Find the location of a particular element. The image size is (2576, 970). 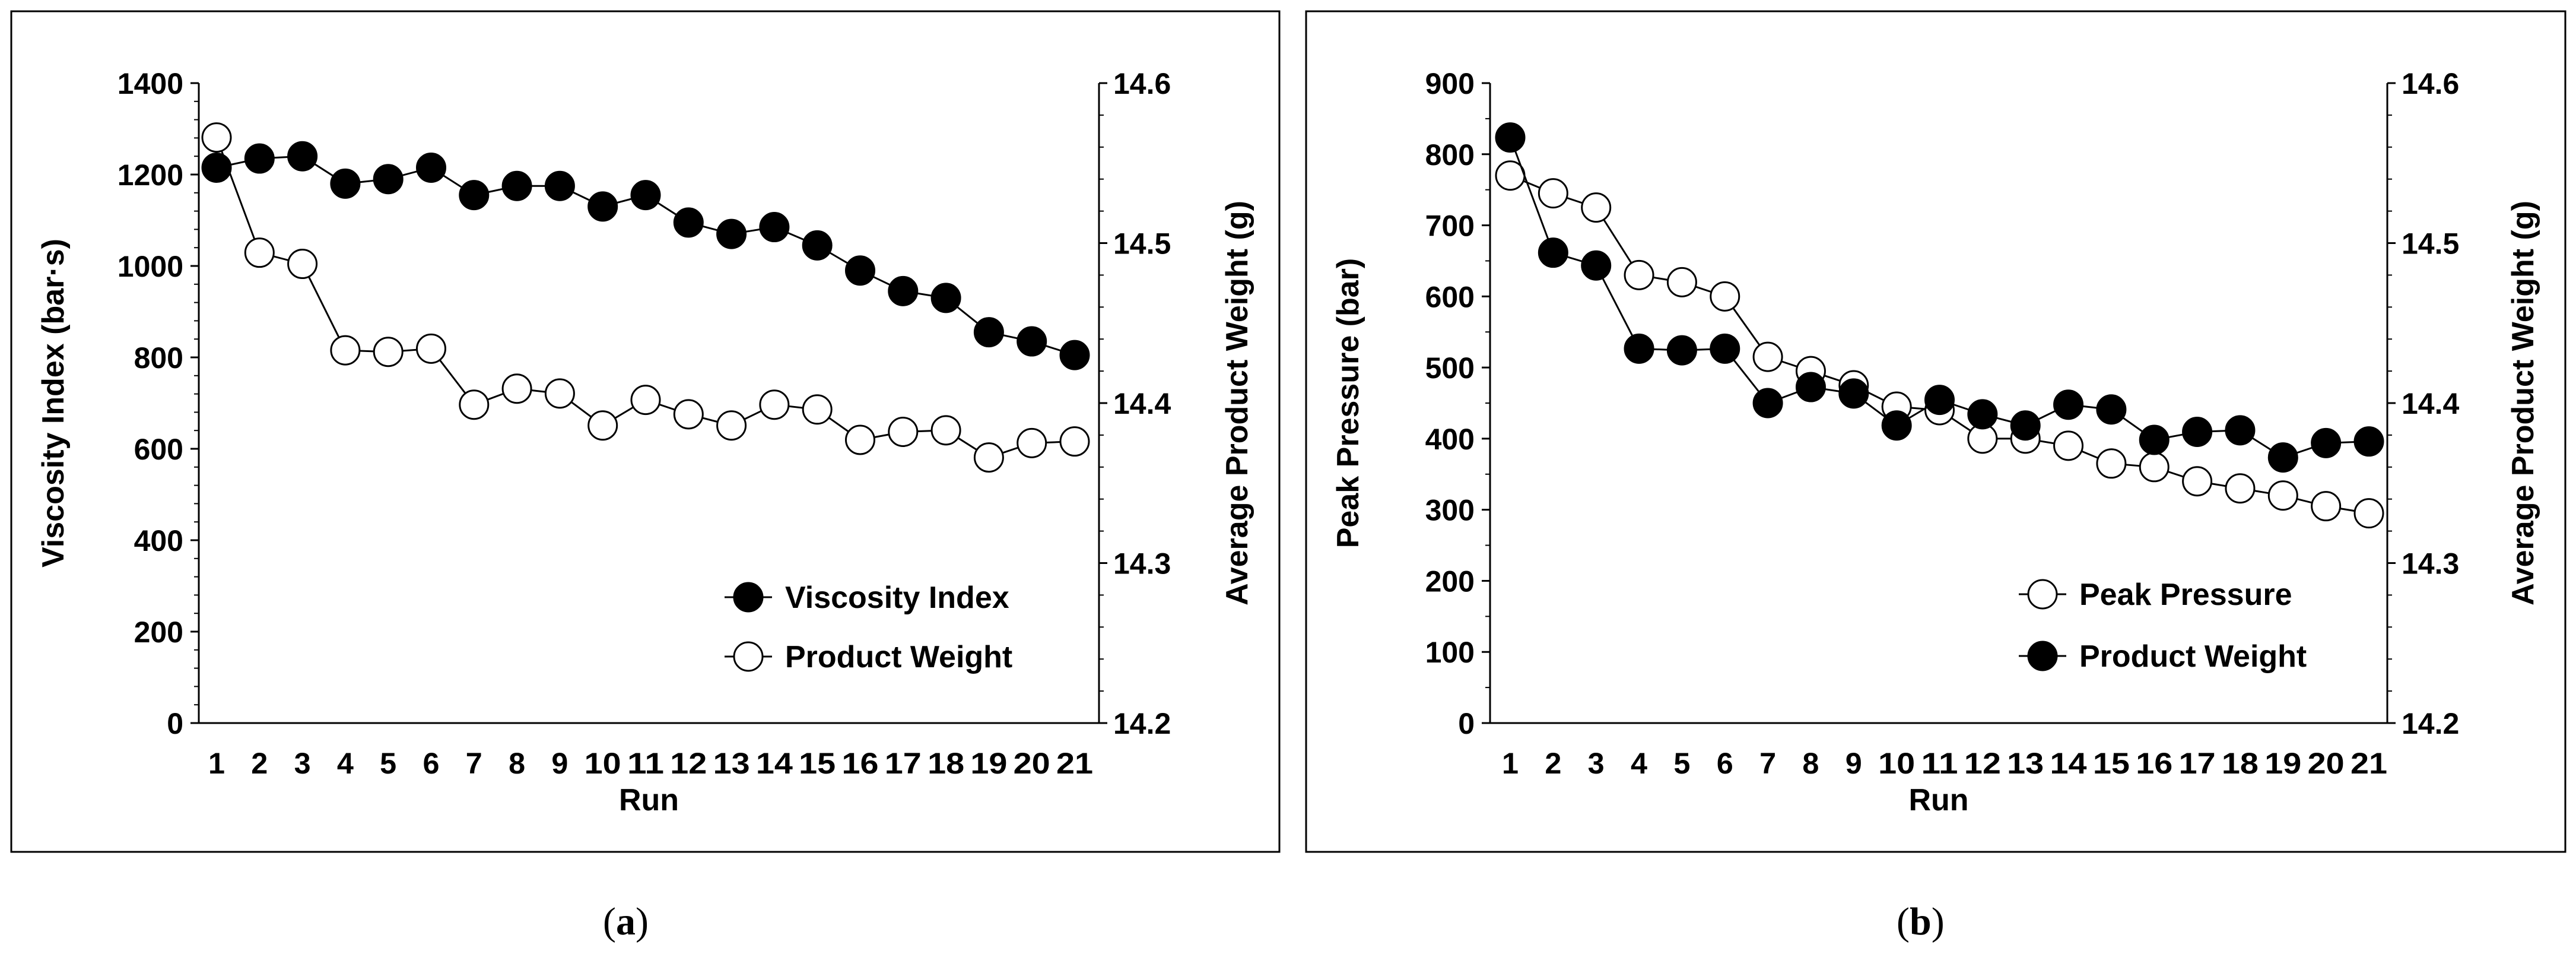

x-tick-label: 5 is located at coordinates (388, 763).